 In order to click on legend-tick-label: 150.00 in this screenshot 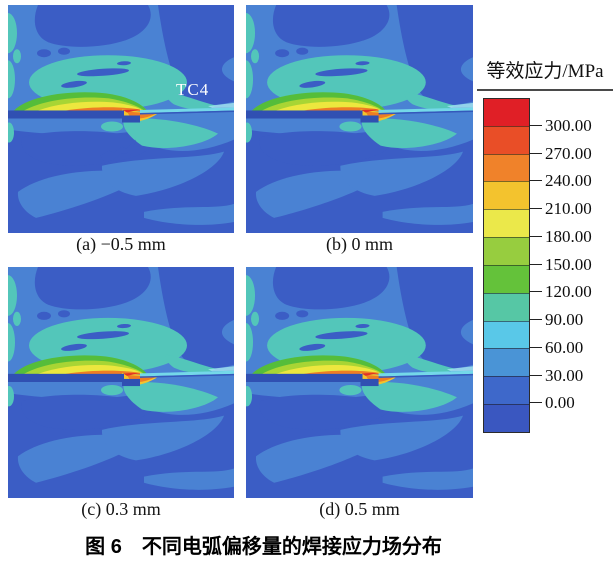, I will do `click(568, 264)`.